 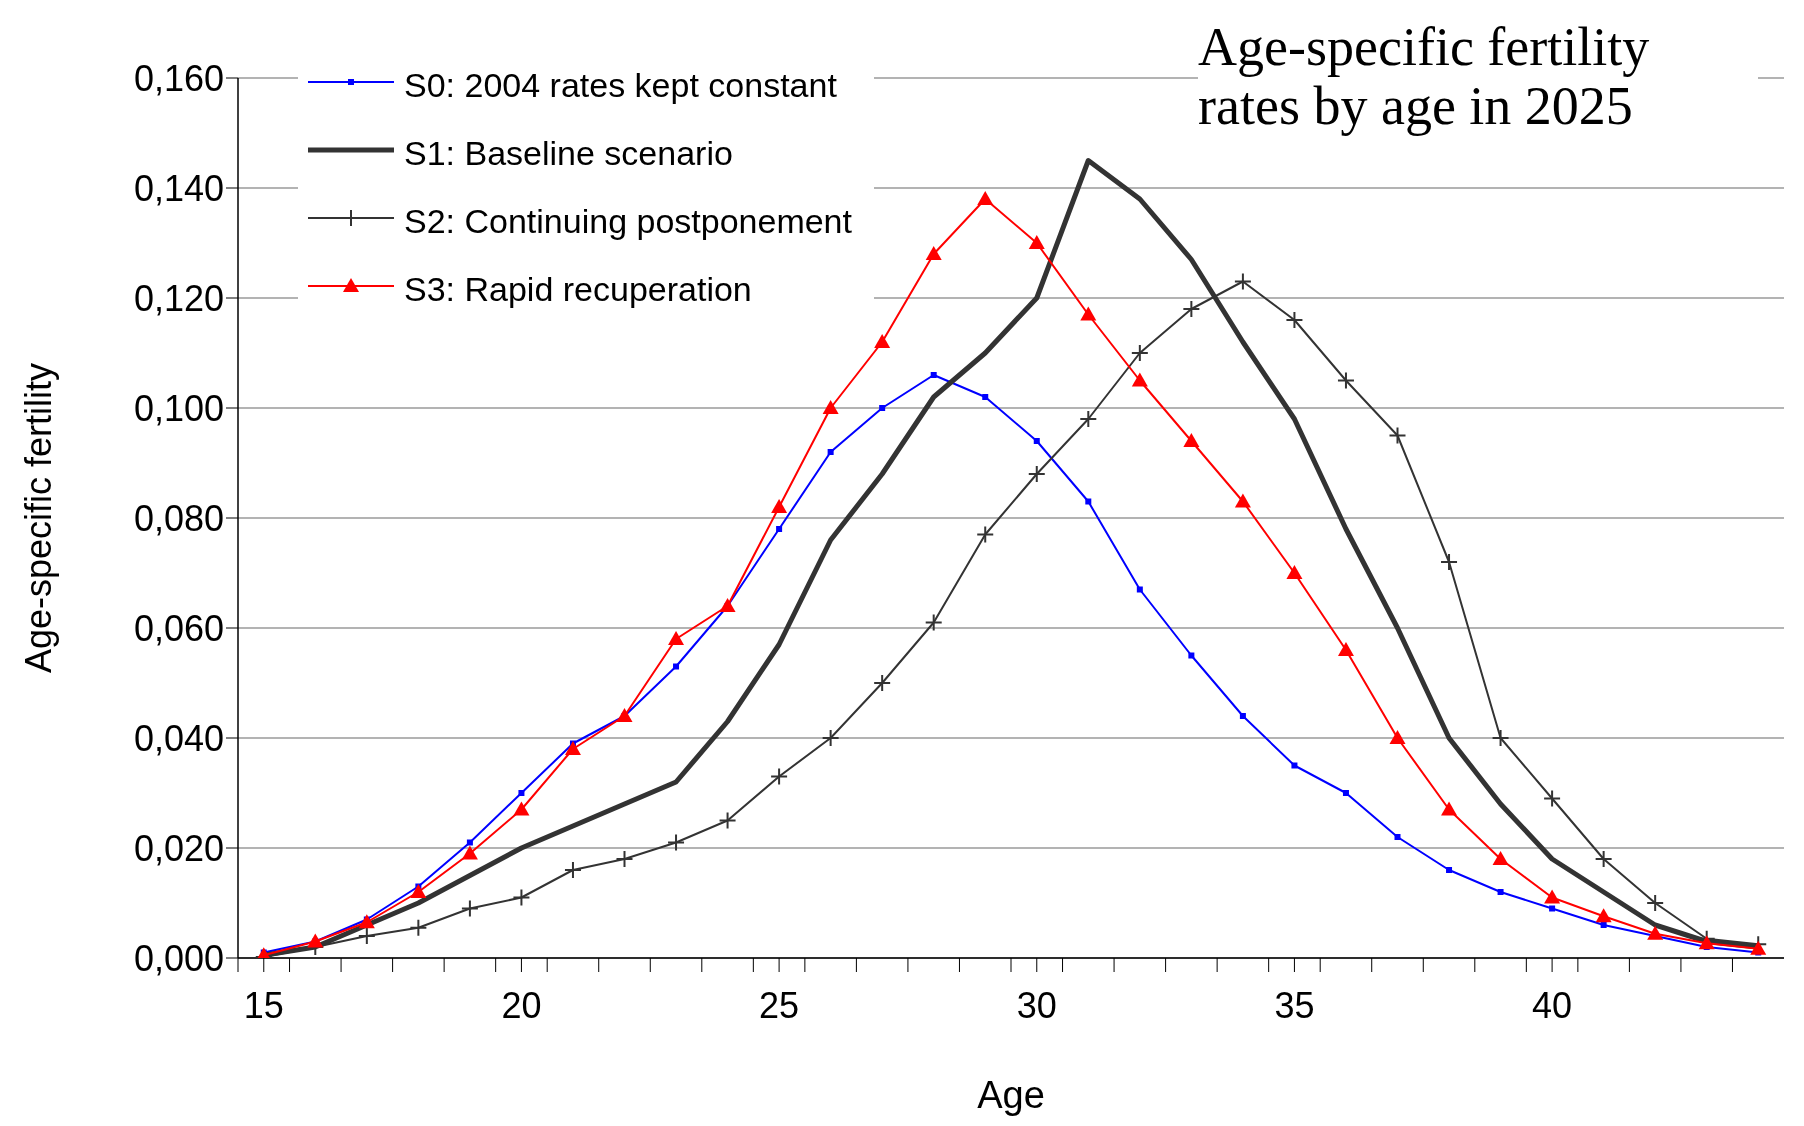 What do you see at coordinates (1294, 1005) in the screenshot?
I see `x-tick-label: 35` at bounding box center [1294, 1005].